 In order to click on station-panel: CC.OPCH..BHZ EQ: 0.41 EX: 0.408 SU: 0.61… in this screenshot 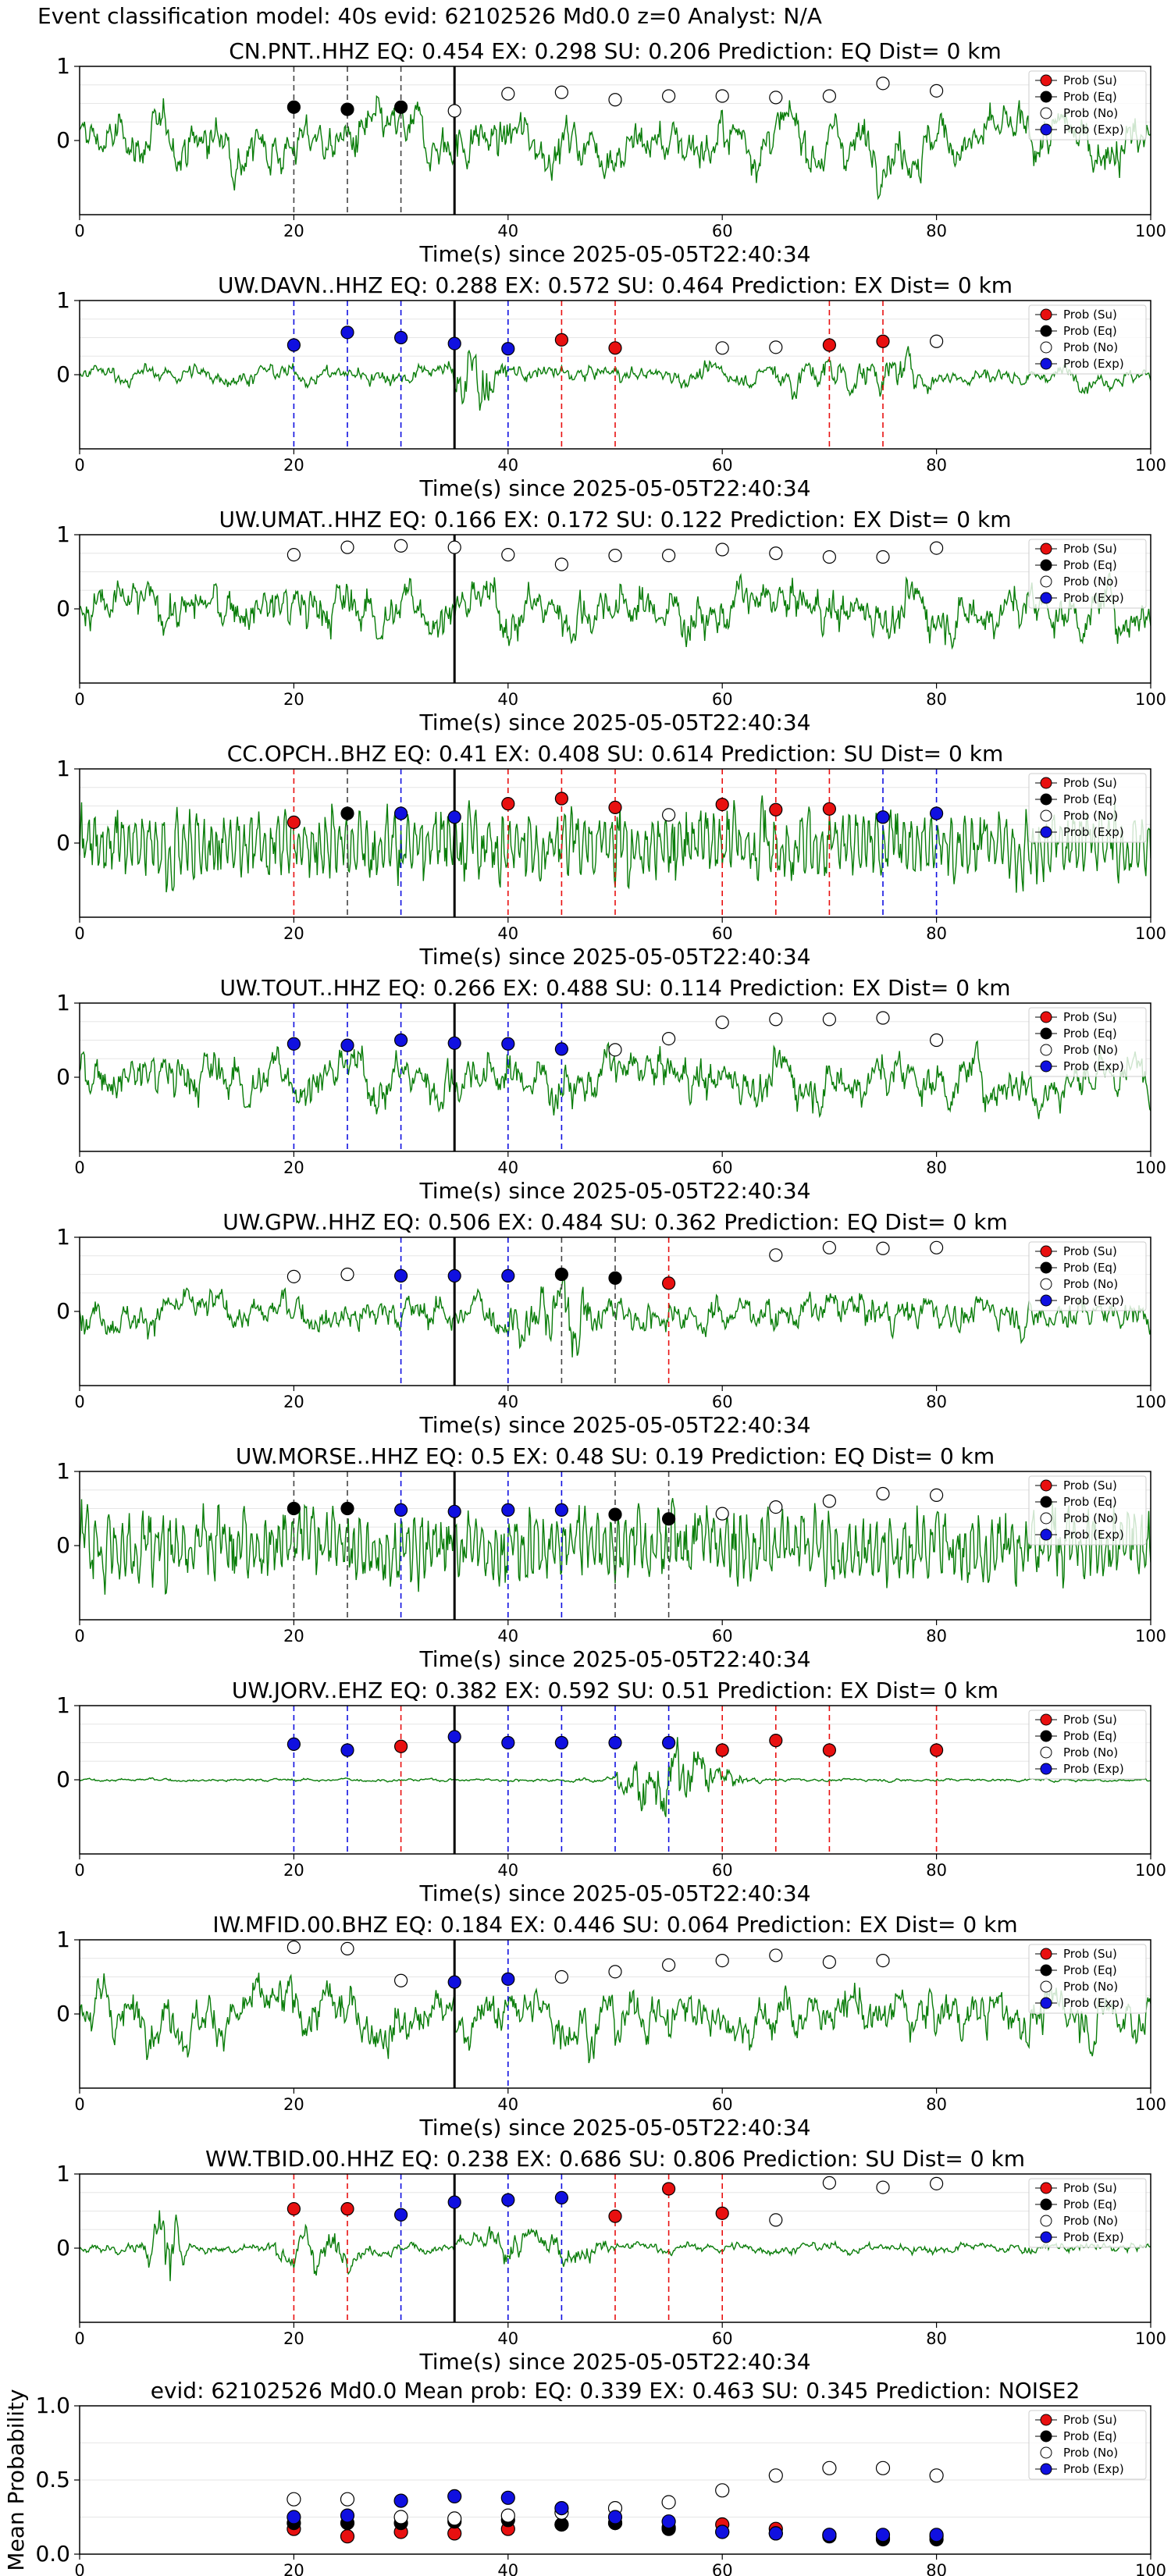, I will do `click(611, 855)`.